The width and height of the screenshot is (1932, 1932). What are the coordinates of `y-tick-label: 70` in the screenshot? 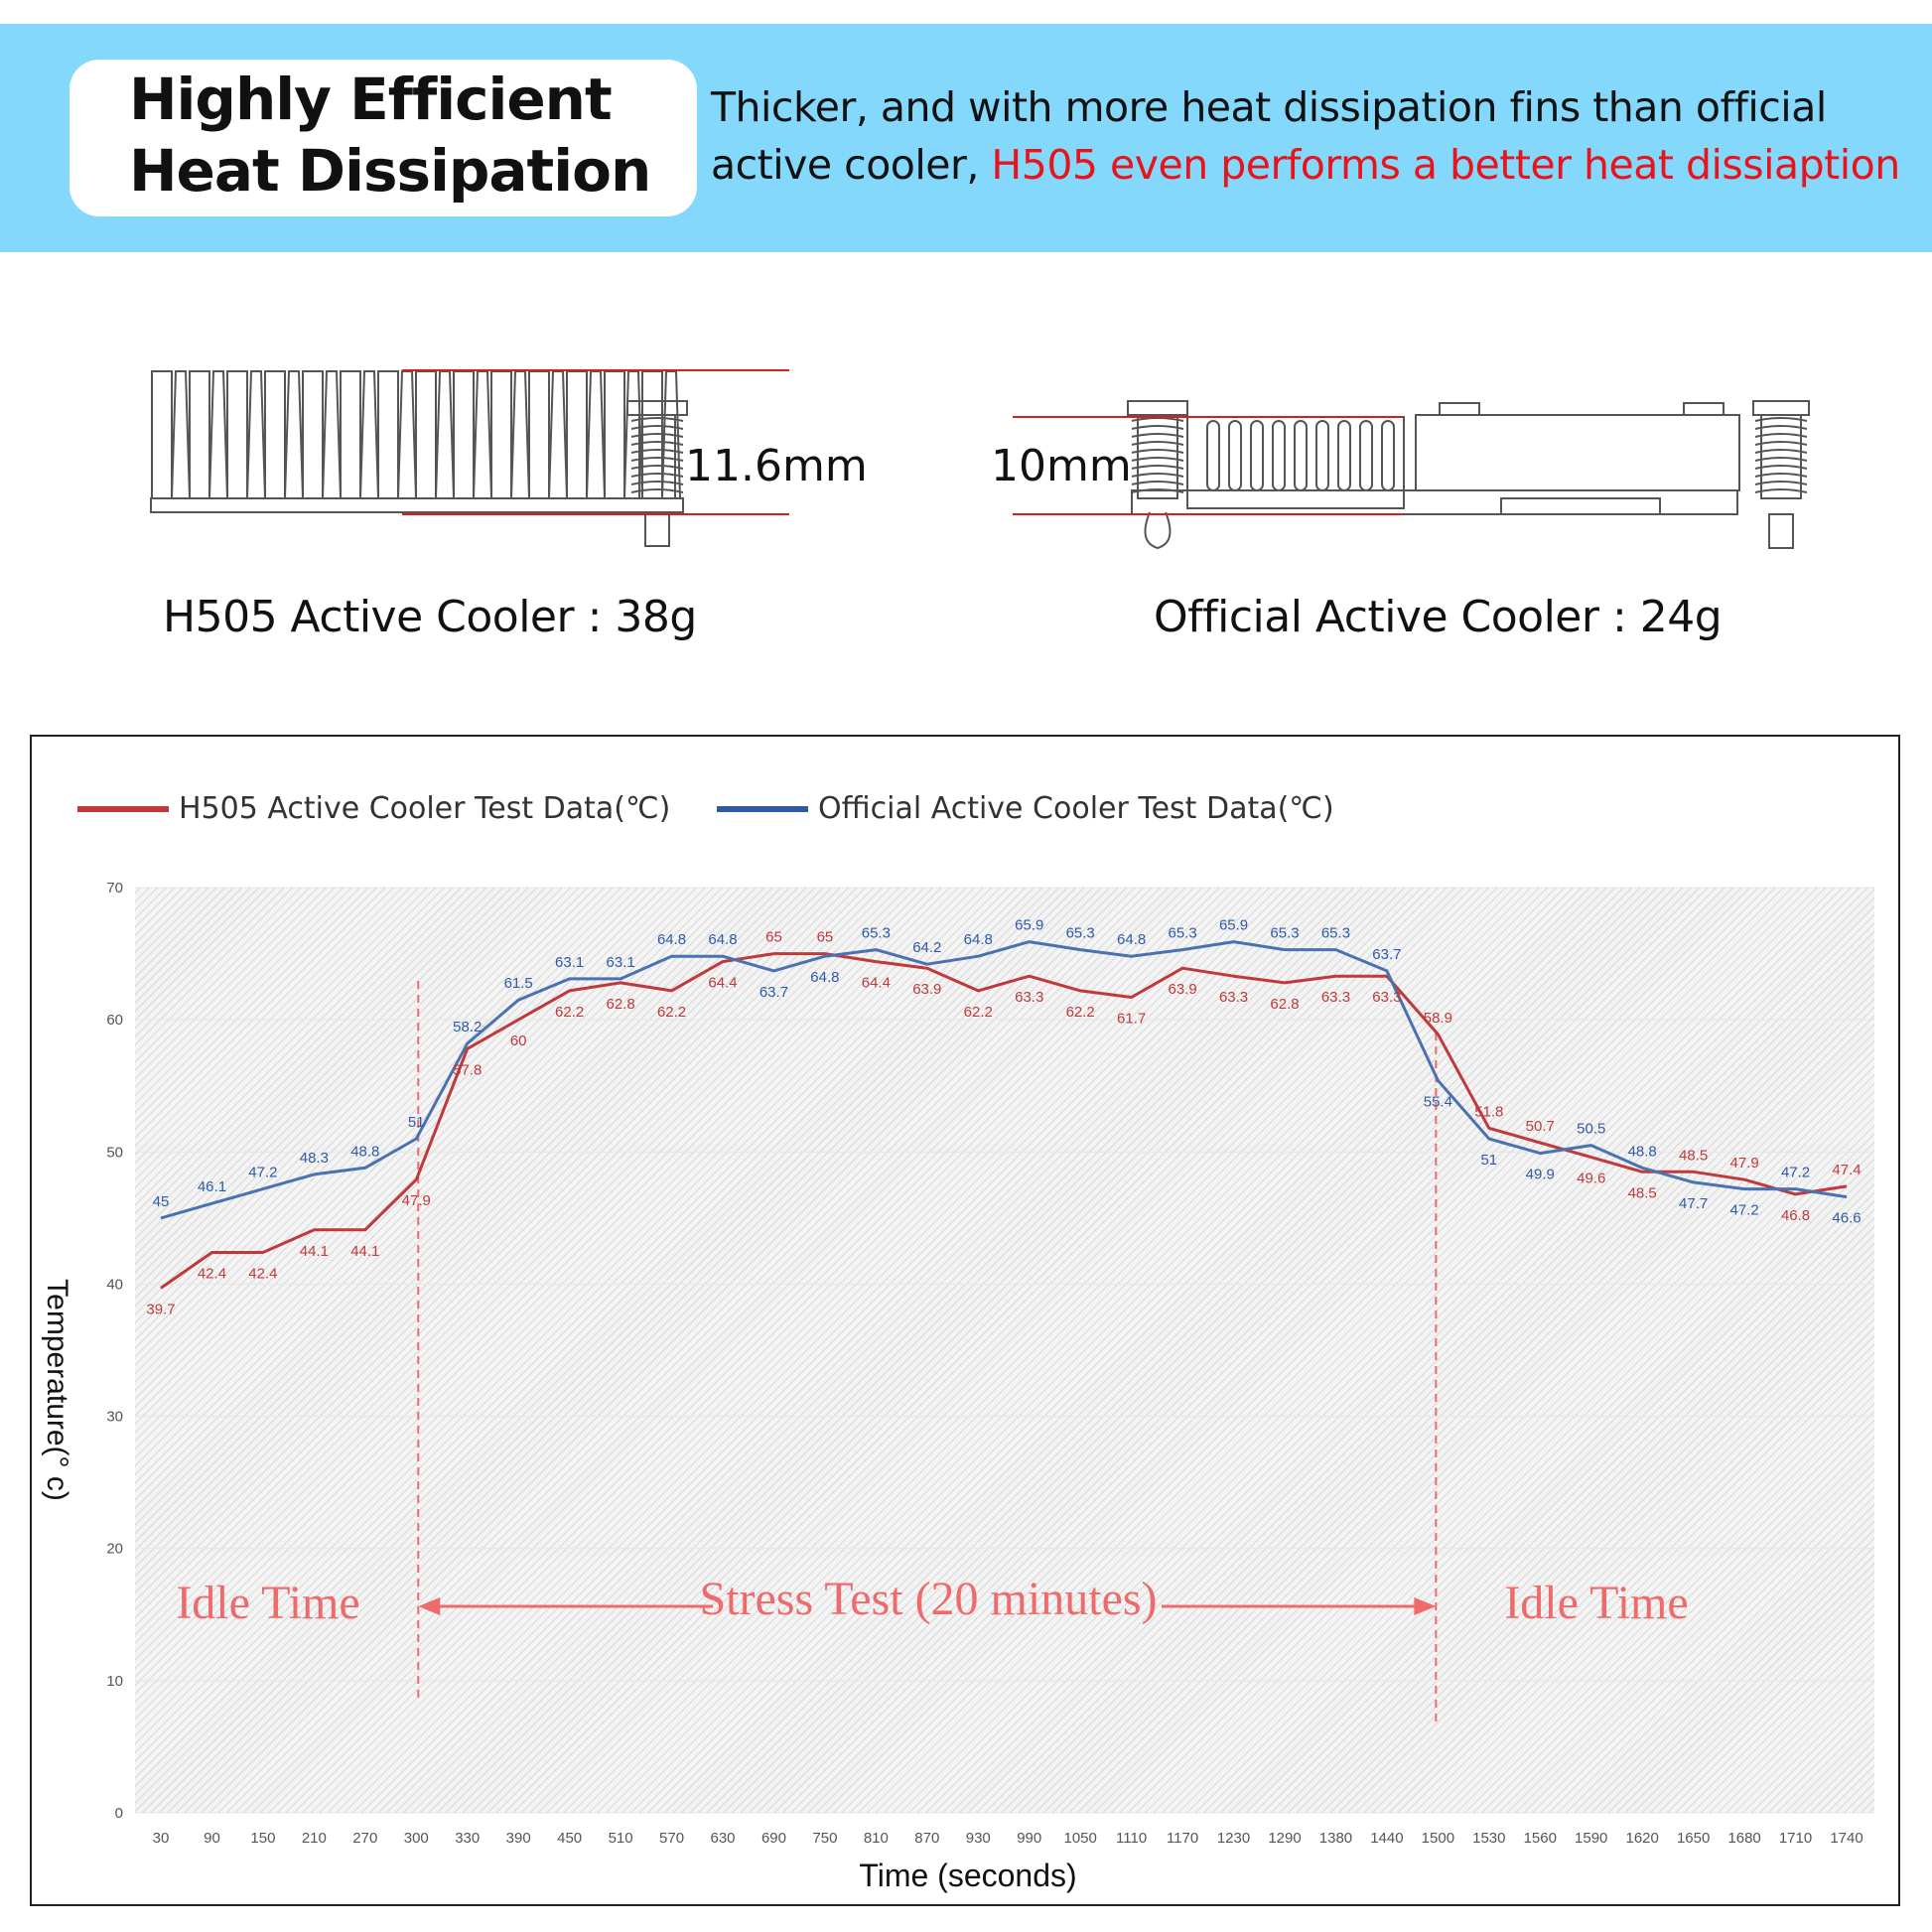 It's located at (115, 889).